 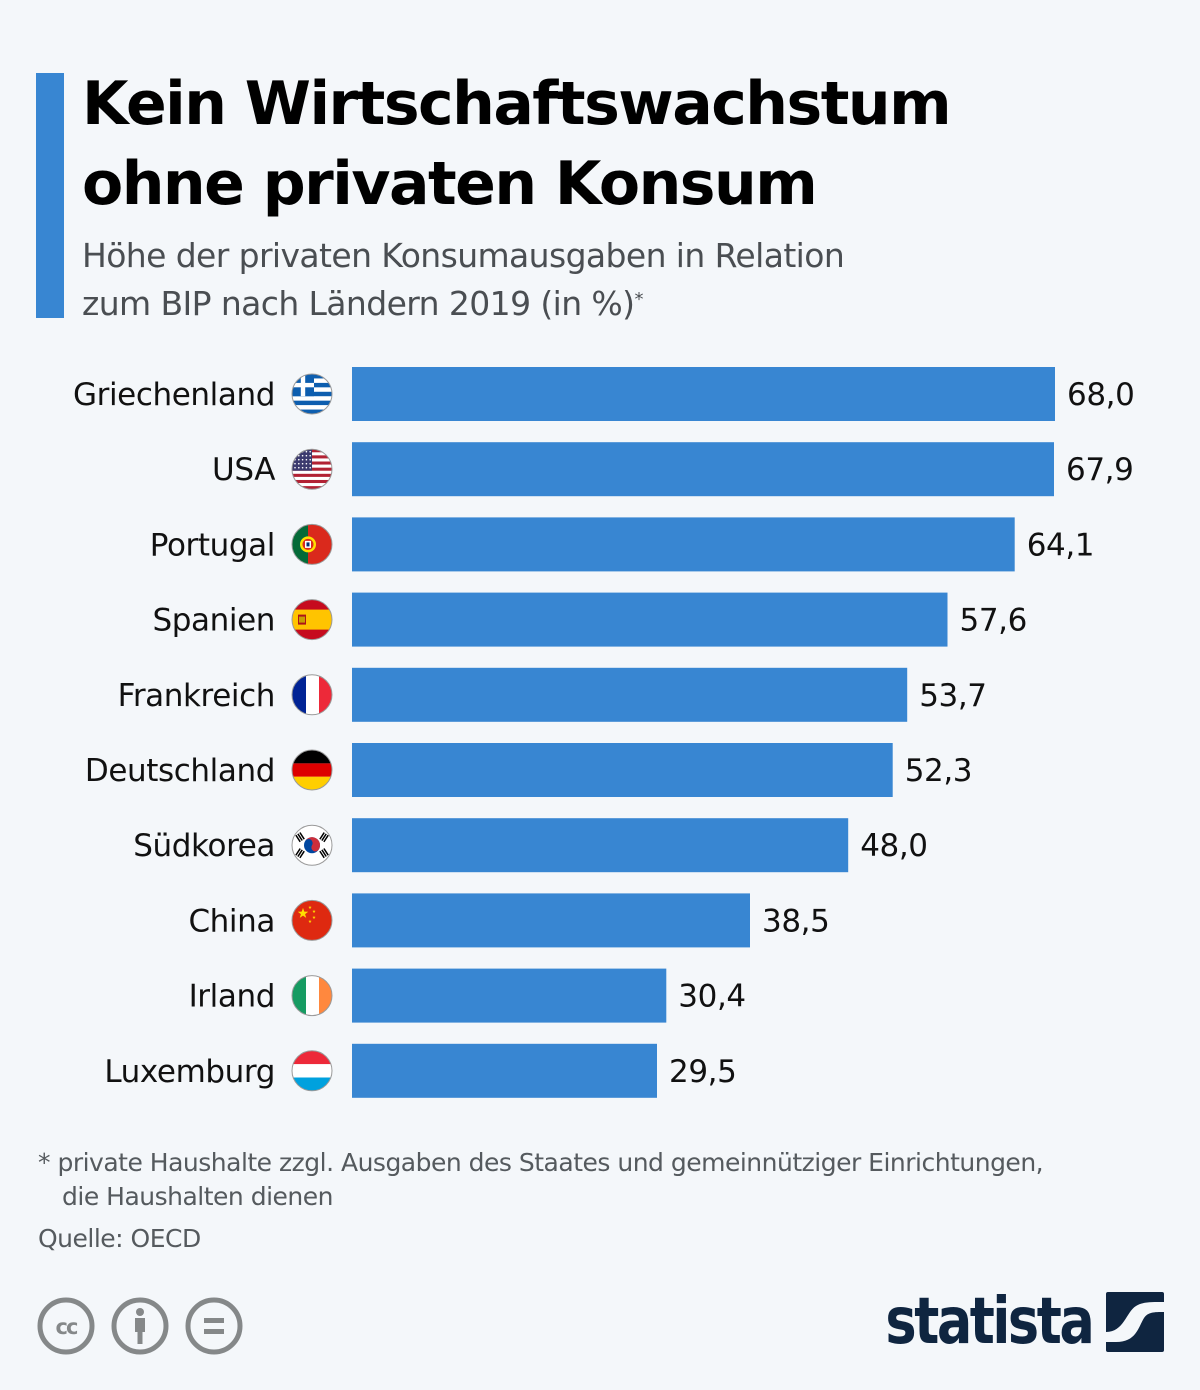 I want to click on portugal-flag-icon, so click(x=312, y=544).